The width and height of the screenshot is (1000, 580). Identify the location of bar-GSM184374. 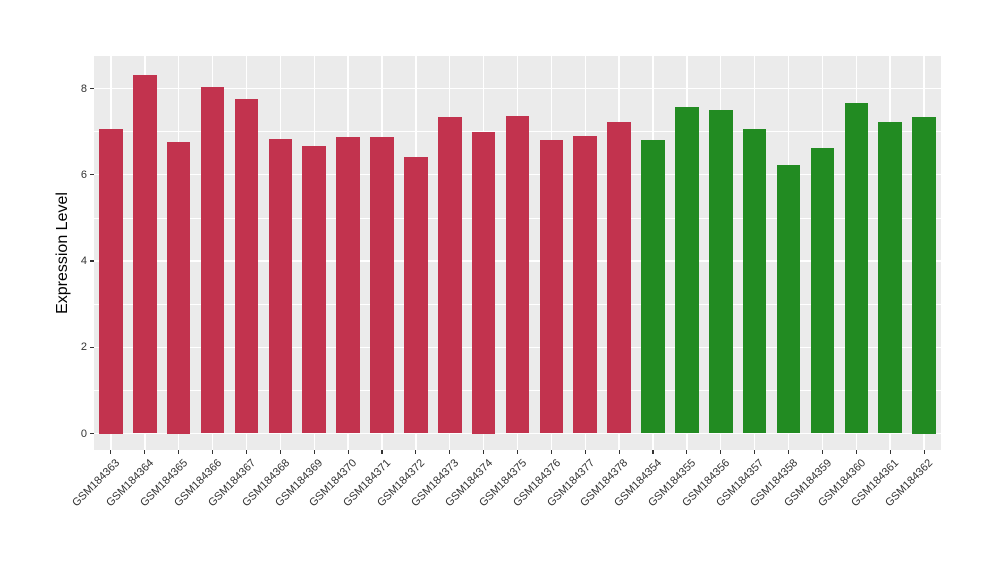
(483, 282).